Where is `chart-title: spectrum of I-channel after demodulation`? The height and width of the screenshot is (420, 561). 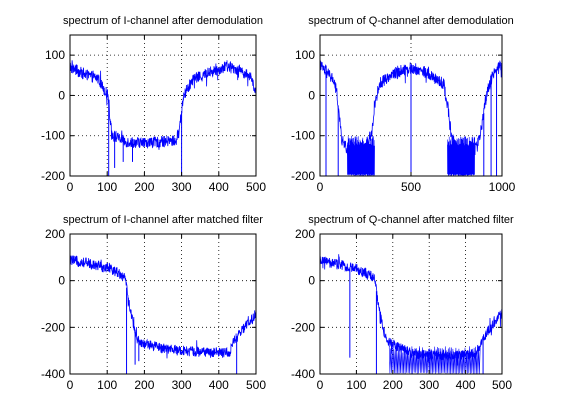 chart-title: spectrum of I-channel after demodulation is located at coordinates (163, 21).